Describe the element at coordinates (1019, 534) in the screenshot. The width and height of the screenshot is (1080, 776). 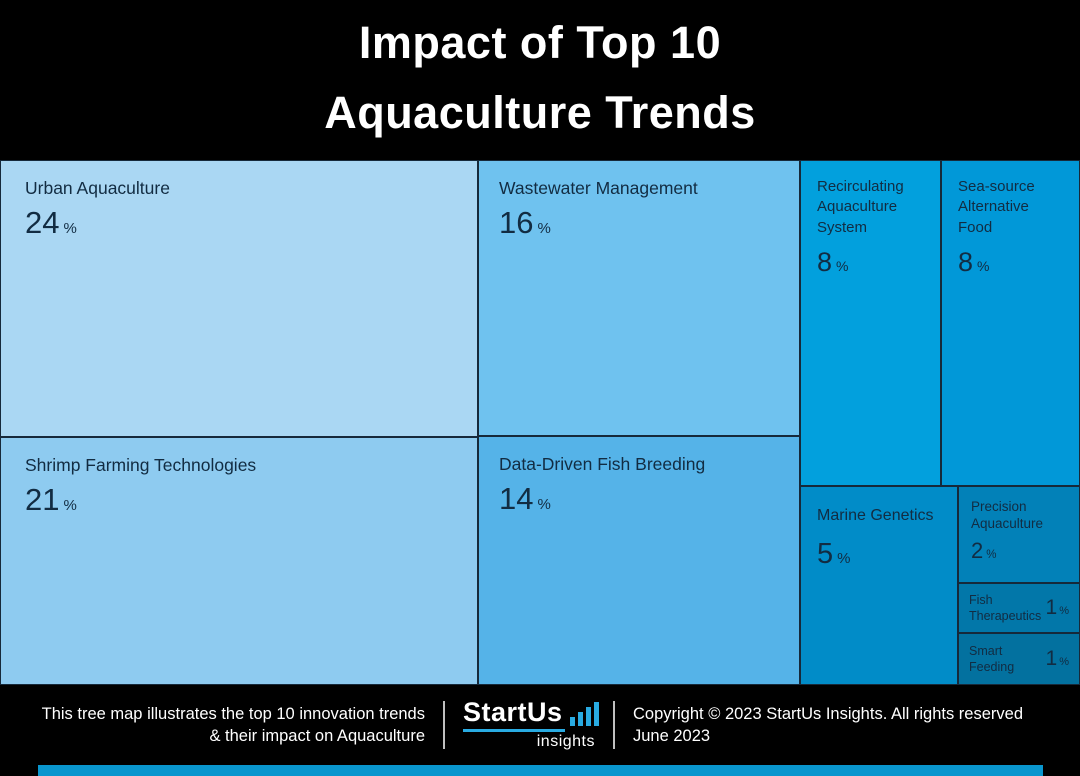
I see `treemap-cell-precision-aquaculture: Precision Aquaculture 2 %` at that location.